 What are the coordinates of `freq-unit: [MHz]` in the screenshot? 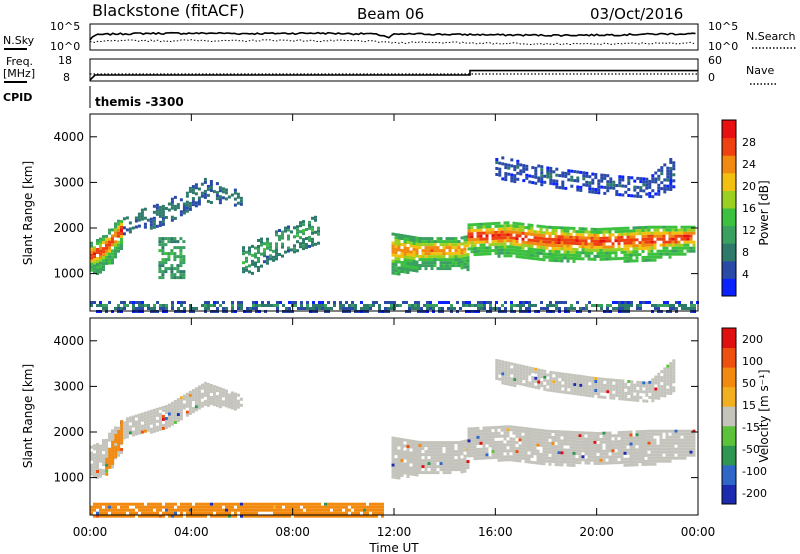 It's located at (19, 73).